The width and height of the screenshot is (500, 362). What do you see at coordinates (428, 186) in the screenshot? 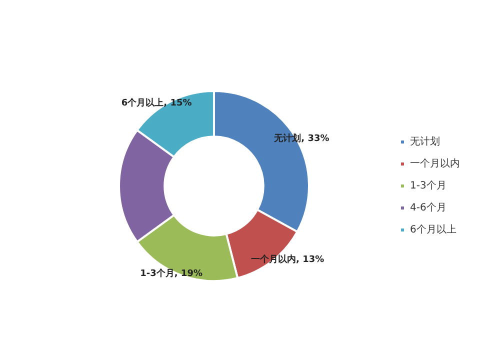
I see `legend-label: 1-3个月` at bounding box center [428, 186].